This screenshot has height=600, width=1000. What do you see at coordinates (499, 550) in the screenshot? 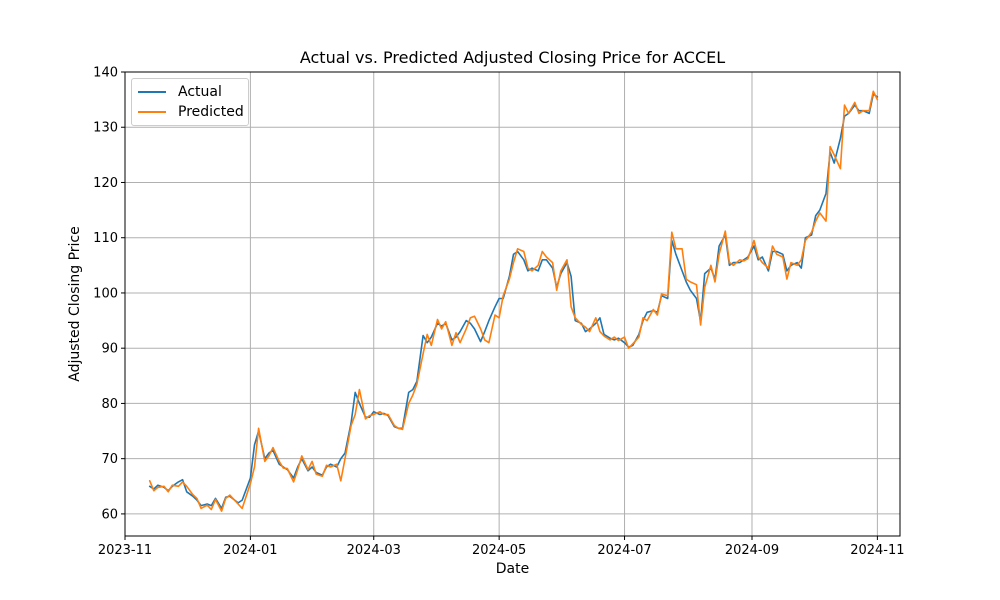
I see `x-tick-label: 2024-05` at bounding box center [499, 550].